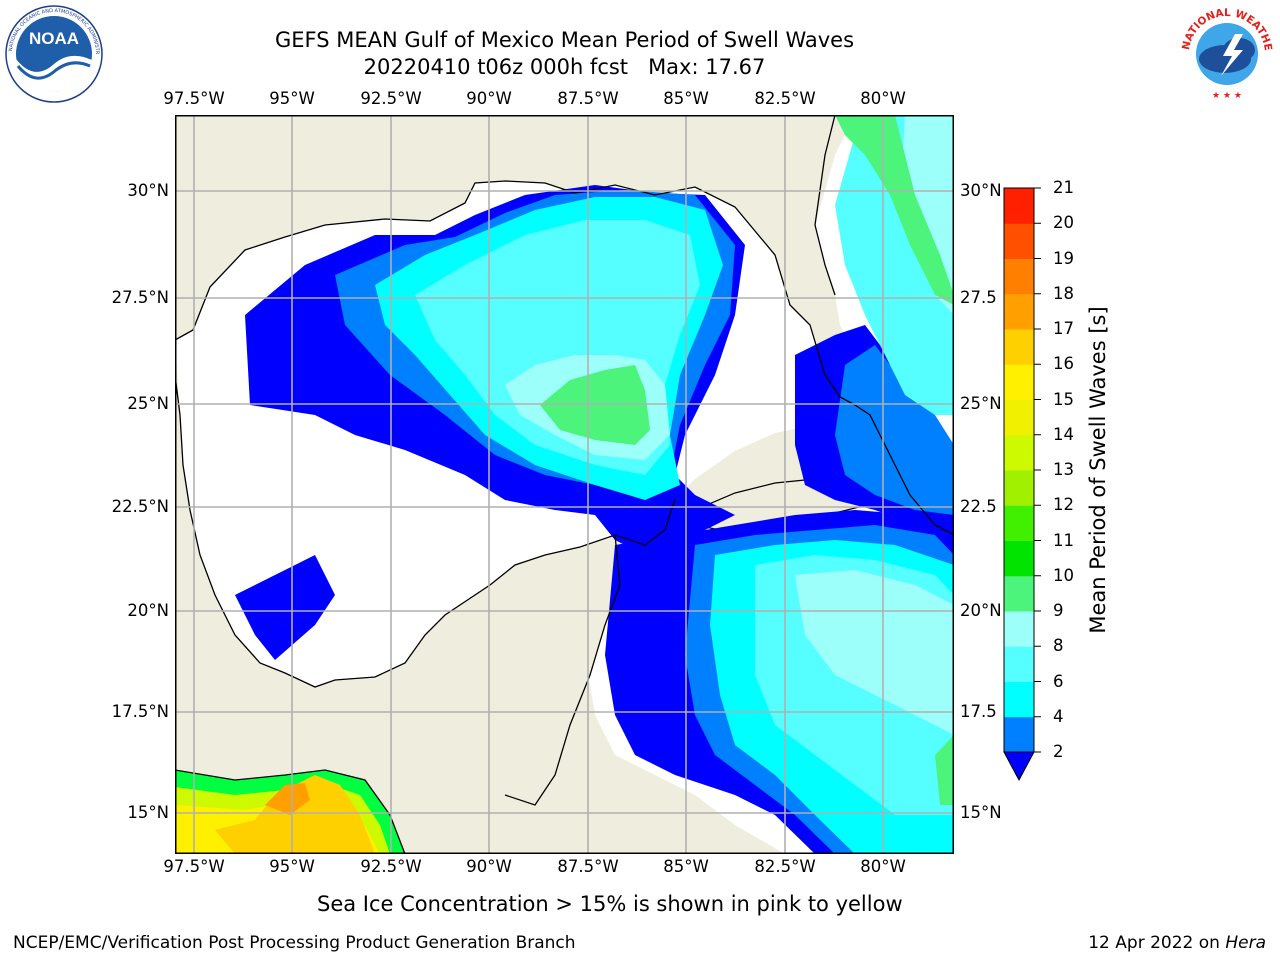 Image resolution: width=1280 pixels, height=960 pixels. What do you see at coordinates (140, 506) in the screenshot?
I see `lat-tick-left: 22.5°N` at bounding box center [140, 506].